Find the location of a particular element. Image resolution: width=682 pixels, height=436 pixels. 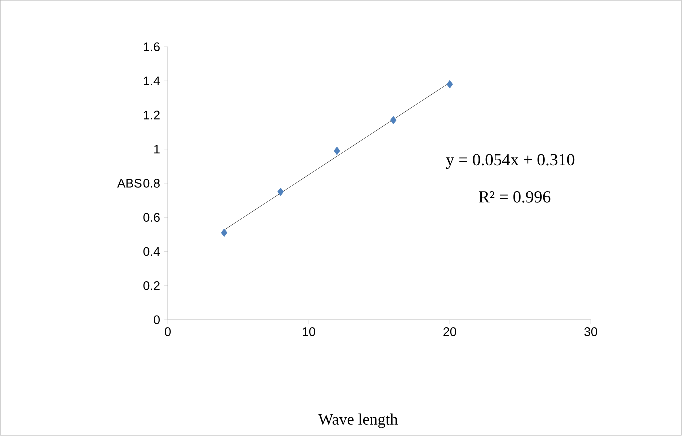

y-tick-label: 0.2 is located at coordinates (152, 285).